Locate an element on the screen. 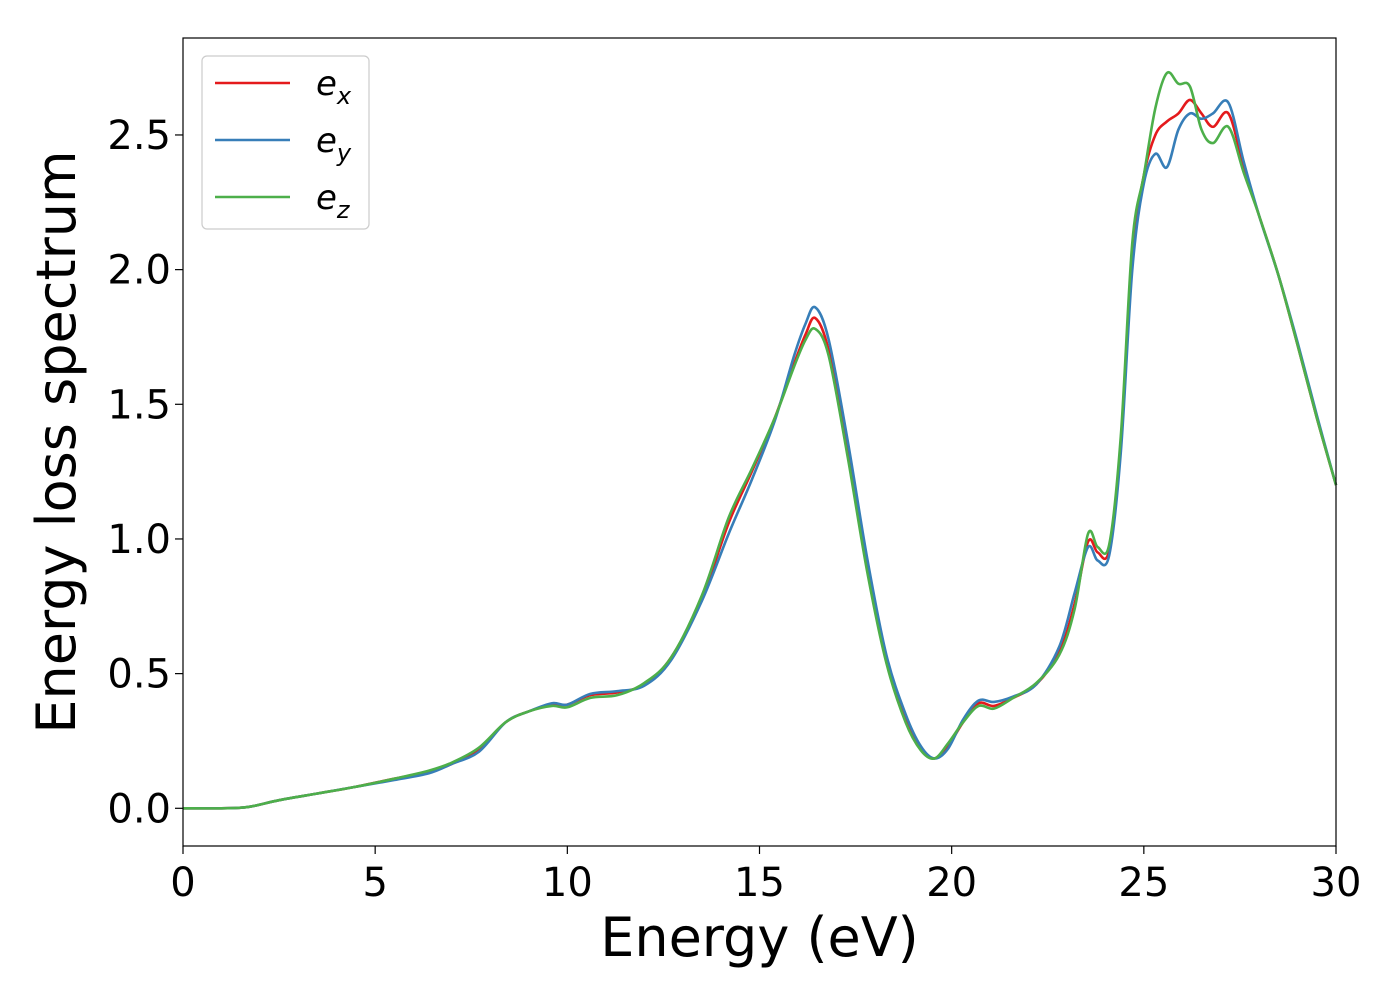 The height and width of the screenshot is (1000, 1400). y-tick-label: 0.0 is located at coordinates (139, 809).